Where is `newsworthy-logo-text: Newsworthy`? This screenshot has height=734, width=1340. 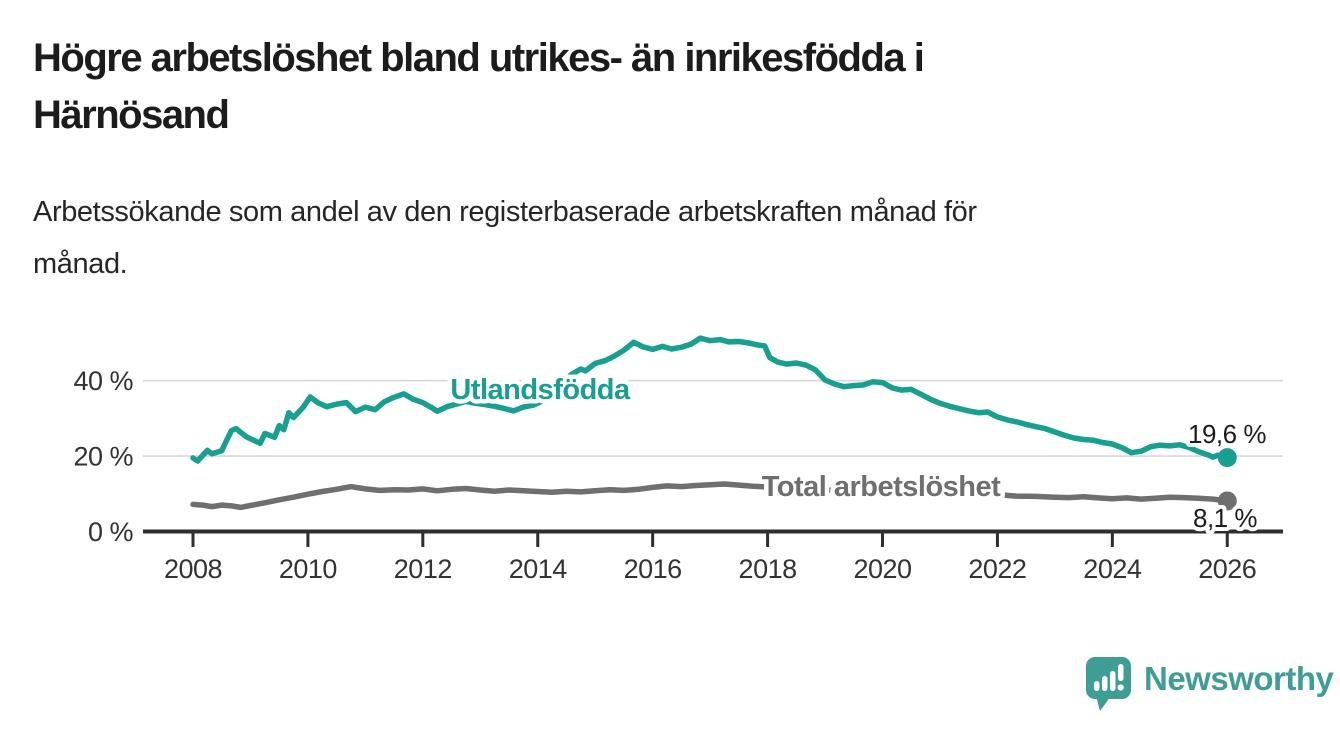 newsworthy-logo-text: Newsworthy is located at coordinates (1239, 678).